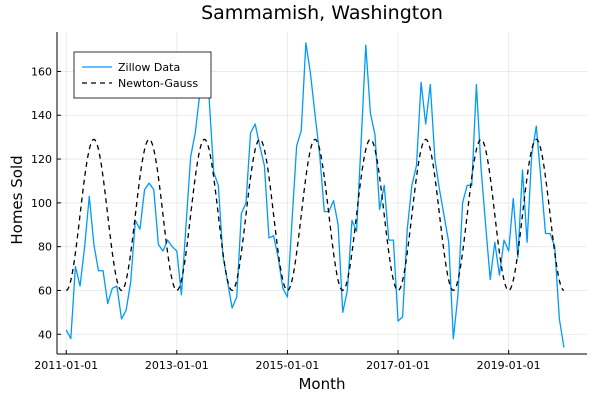 The image size is (600, 400). I want to click on y-tick-label: 80, so click(45, 247).